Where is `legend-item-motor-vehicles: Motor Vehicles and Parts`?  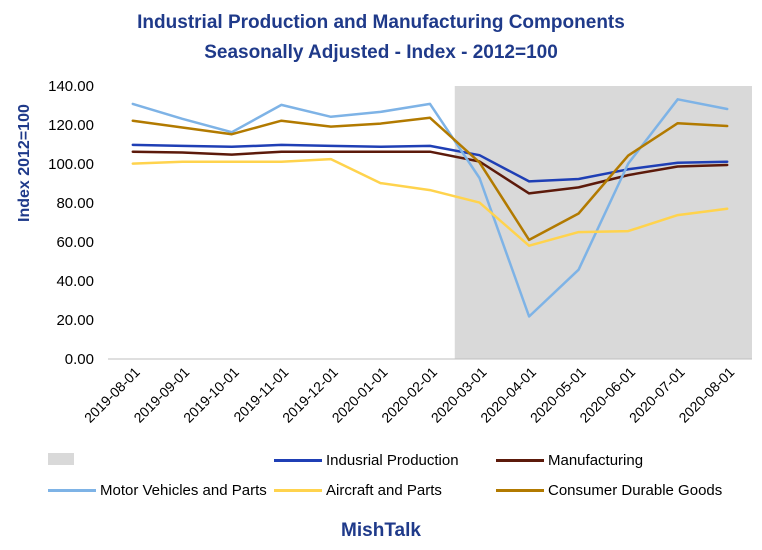 legend-item-motor-vehicles: Motor Vehicles and Parts is located at coordinates (157, 490).